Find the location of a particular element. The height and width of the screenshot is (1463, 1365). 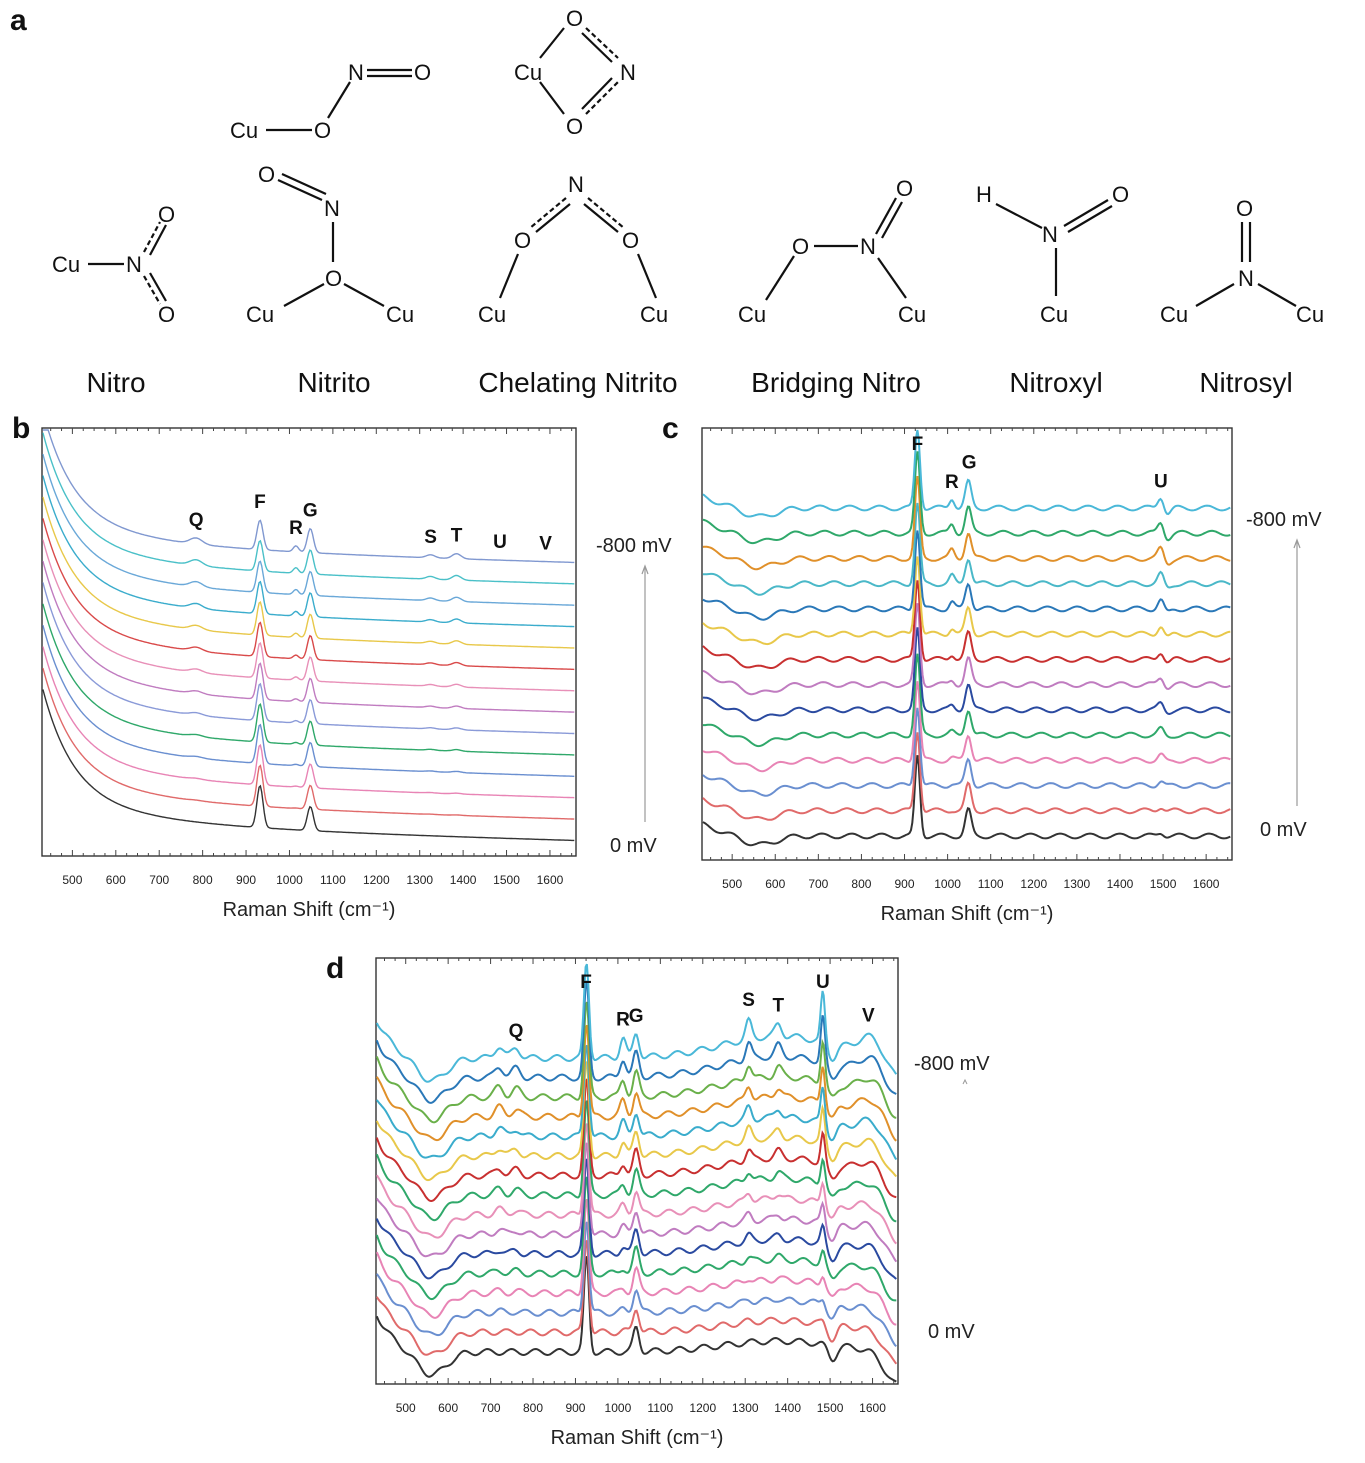

structure-bridging-nitro: O N O Cu Cu is located at coordinates (832, 251).